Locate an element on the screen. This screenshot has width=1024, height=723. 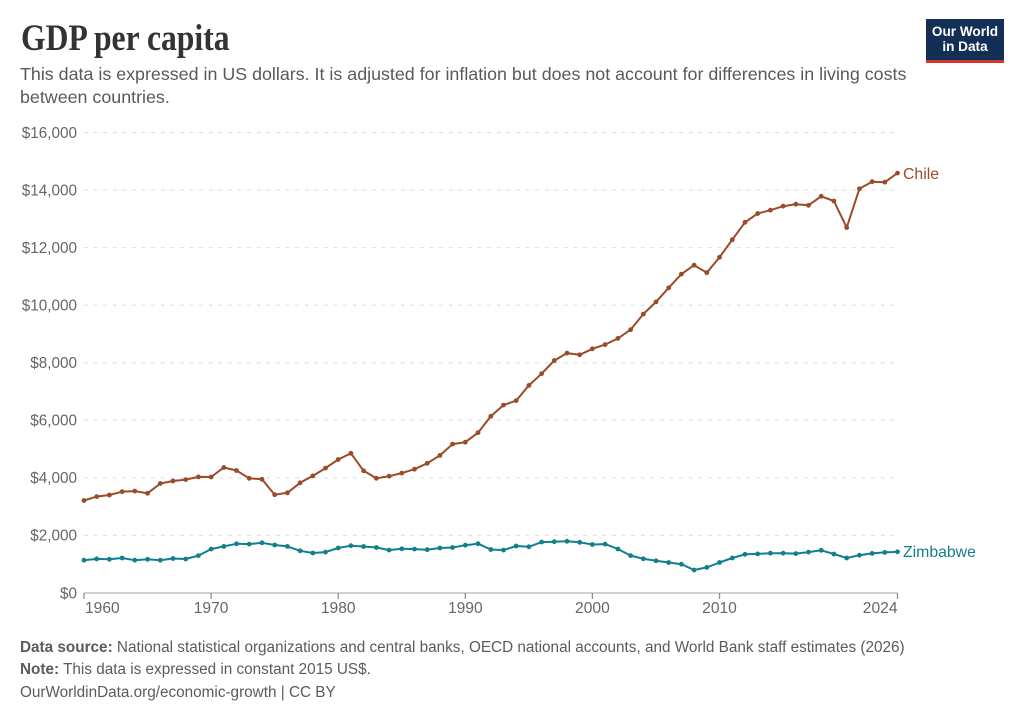
svg-text: $0 is located at coordinates (68, 593).